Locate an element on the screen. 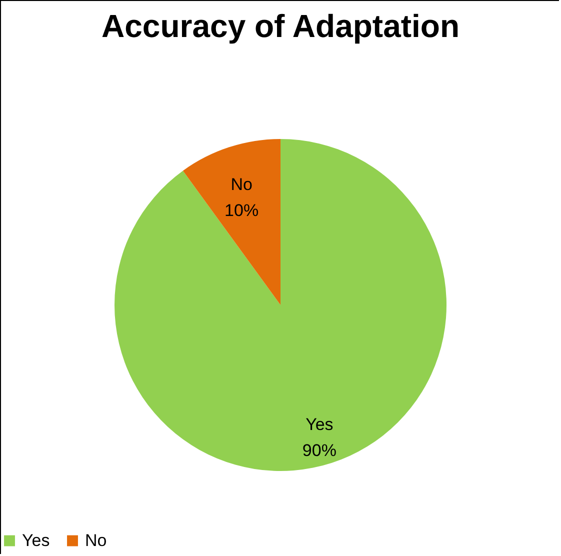 Image resolution: width=561 pixels, height=556 pixels. data-label: 10% is located at coordinates (241, 210).